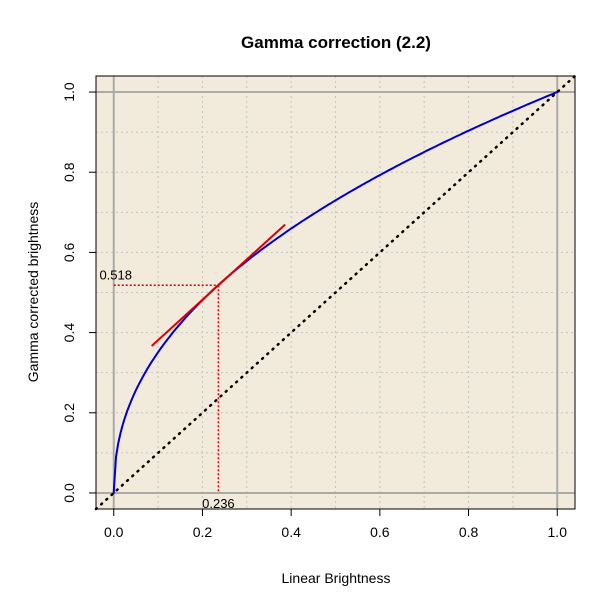  I want to click on y-tick-label: 0.4, so click(69, 333).